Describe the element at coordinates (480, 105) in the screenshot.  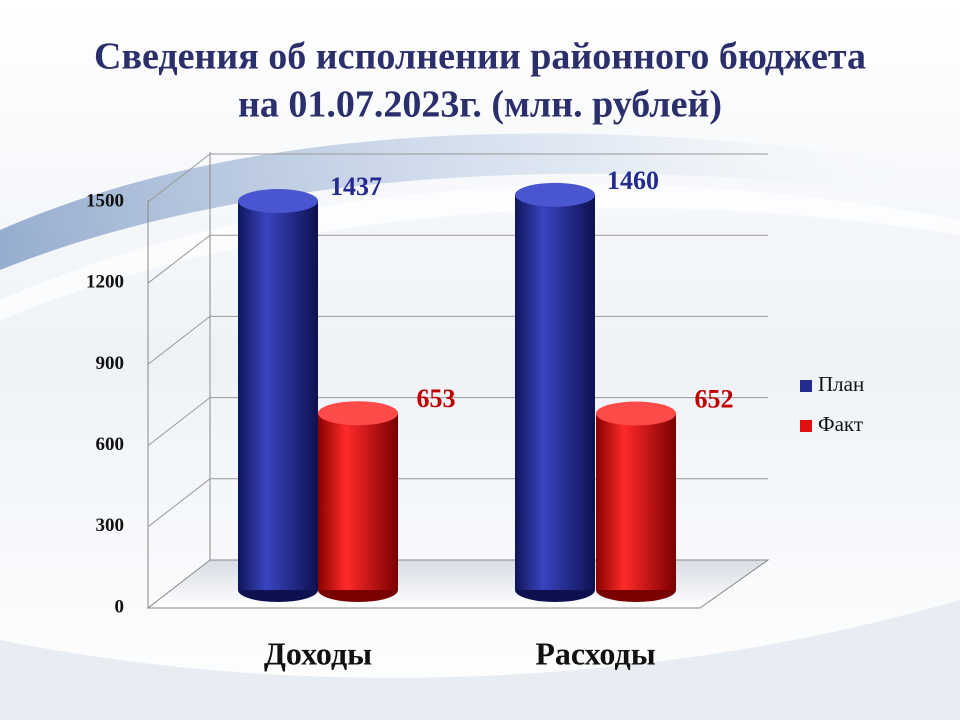
I see `chart-title: на 01.07.2023г. (млн. рублей)` at that location.